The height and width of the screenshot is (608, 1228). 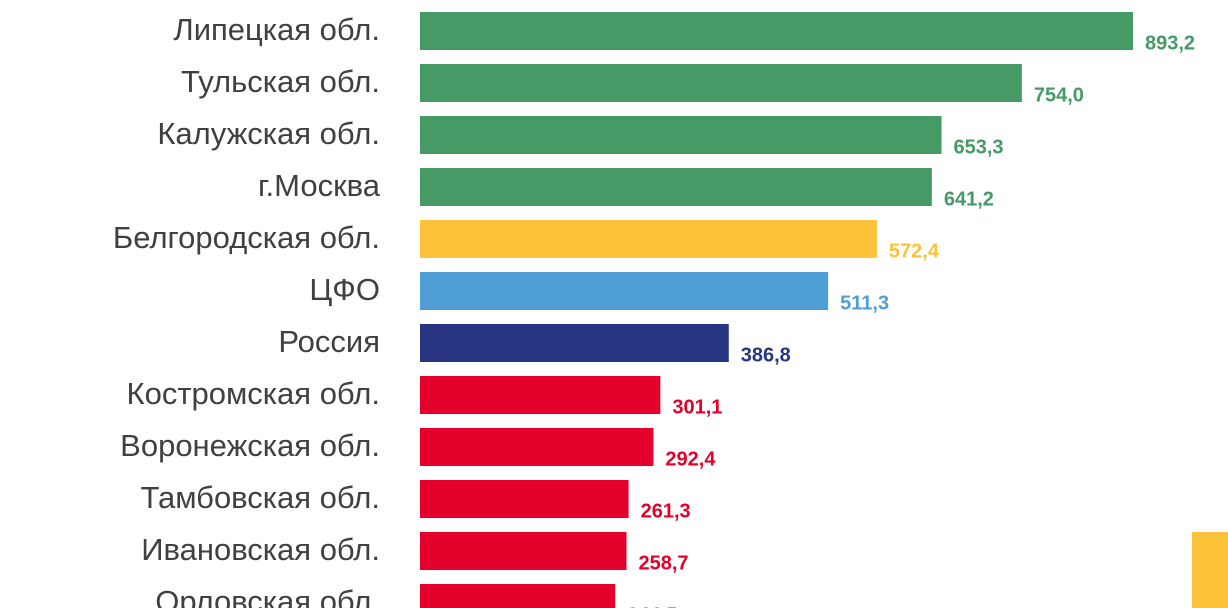 I want to click on category-label: Костромская обл., so click(x=253, y=393).